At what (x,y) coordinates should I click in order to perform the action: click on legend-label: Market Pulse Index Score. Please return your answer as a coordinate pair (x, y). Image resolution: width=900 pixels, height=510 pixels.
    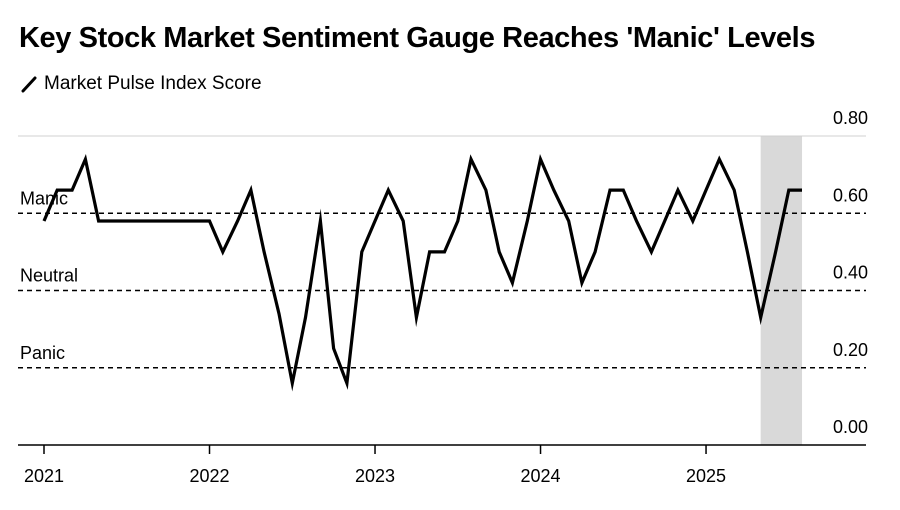
    Looking at the image, I should click on (153, 83).